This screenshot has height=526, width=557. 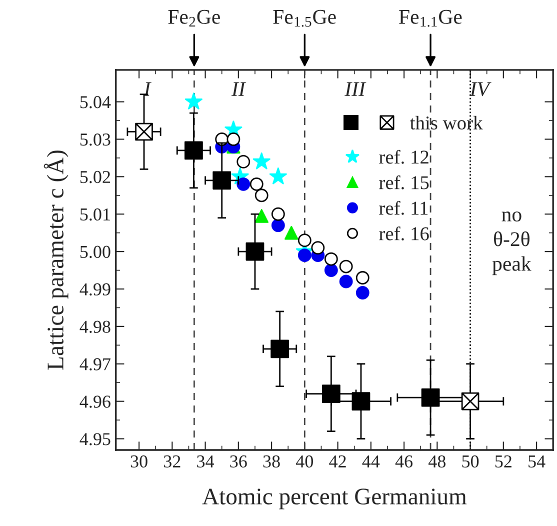 What do you see at coordinates (437, 461) in the screenshot?
I see `x-tick-label: 48` at bounding box center [437, 461].